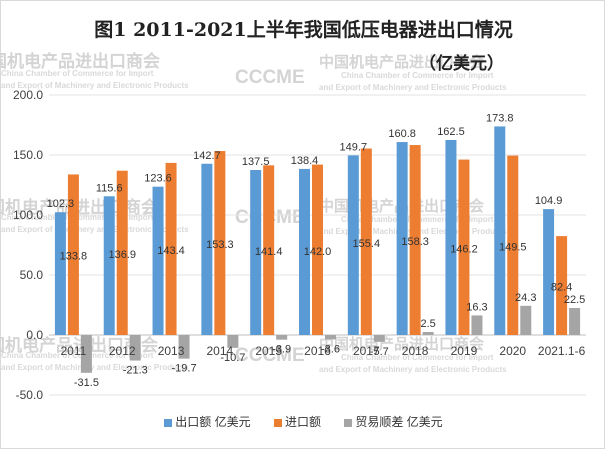  I want to click on data-label: 136.9, so click(122, 255).